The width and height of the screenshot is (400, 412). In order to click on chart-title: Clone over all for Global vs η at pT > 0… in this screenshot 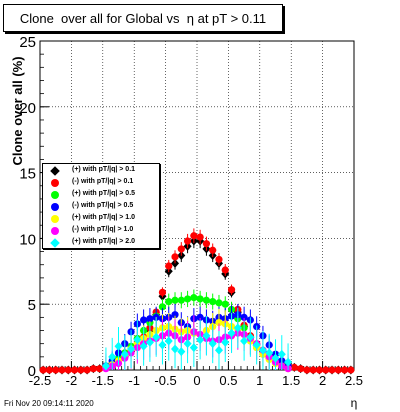, I will do `click(143, 18)`.